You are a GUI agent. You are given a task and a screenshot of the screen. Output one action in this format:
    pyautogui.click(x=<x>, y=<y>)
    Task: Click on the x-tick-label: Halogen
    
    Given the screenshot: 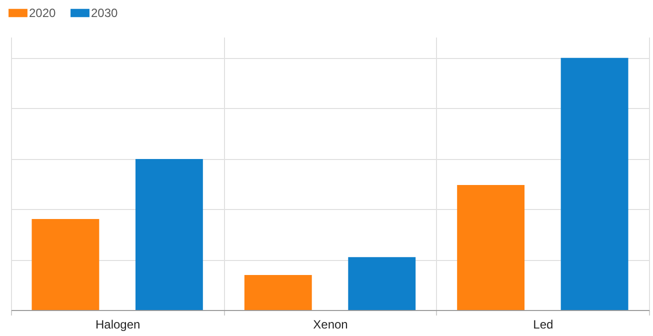 What is the action you would take?
    pyautogui.click(x=117, y=325)
    